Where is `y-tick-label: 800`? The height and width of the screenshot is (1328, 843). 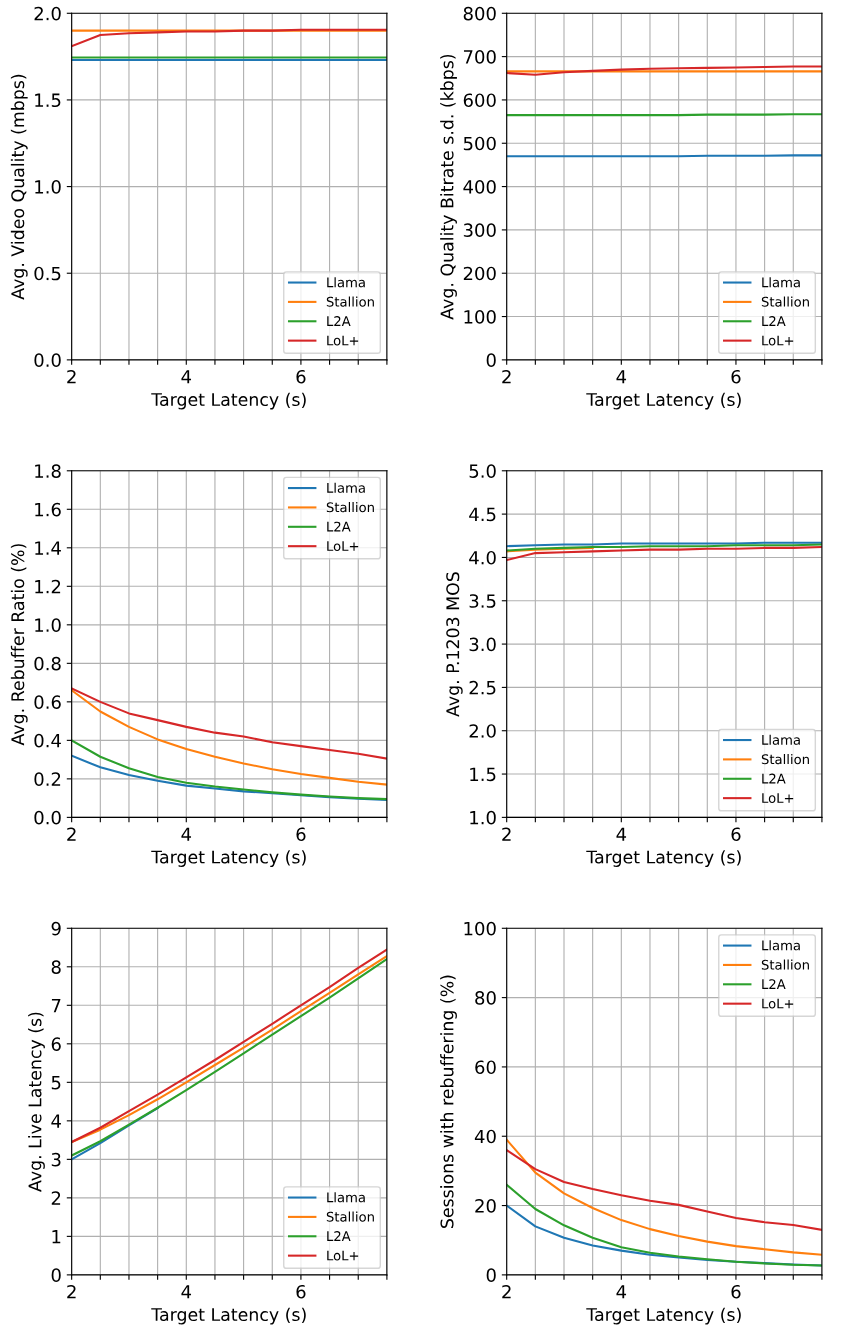 y-tick-label: 800 is located at coordinates (479, 13).